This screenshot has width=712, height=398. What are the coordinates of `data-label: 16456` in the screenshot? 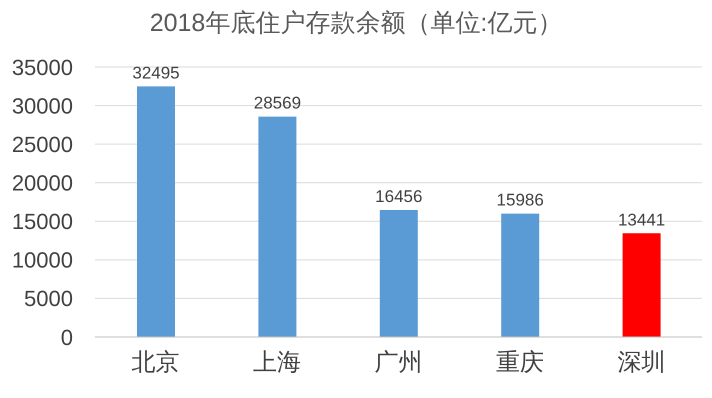 It's located at (398, 196).